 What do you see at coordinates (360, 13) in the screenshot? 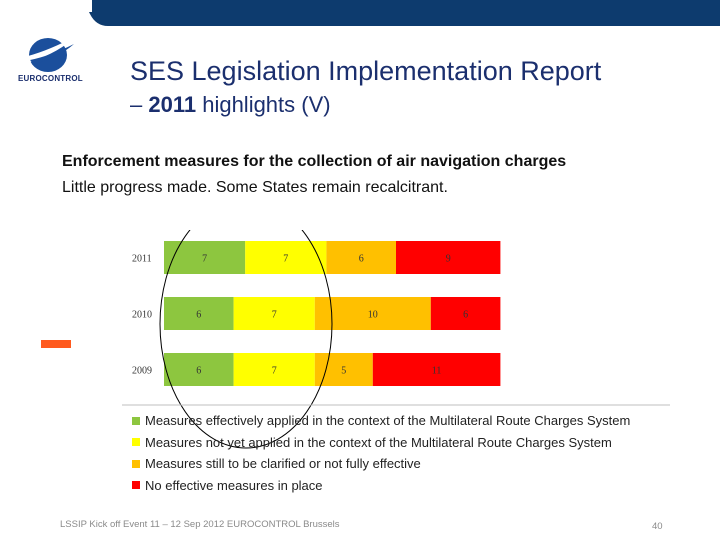
I see `header-bar` at bounding box center [360, 13].